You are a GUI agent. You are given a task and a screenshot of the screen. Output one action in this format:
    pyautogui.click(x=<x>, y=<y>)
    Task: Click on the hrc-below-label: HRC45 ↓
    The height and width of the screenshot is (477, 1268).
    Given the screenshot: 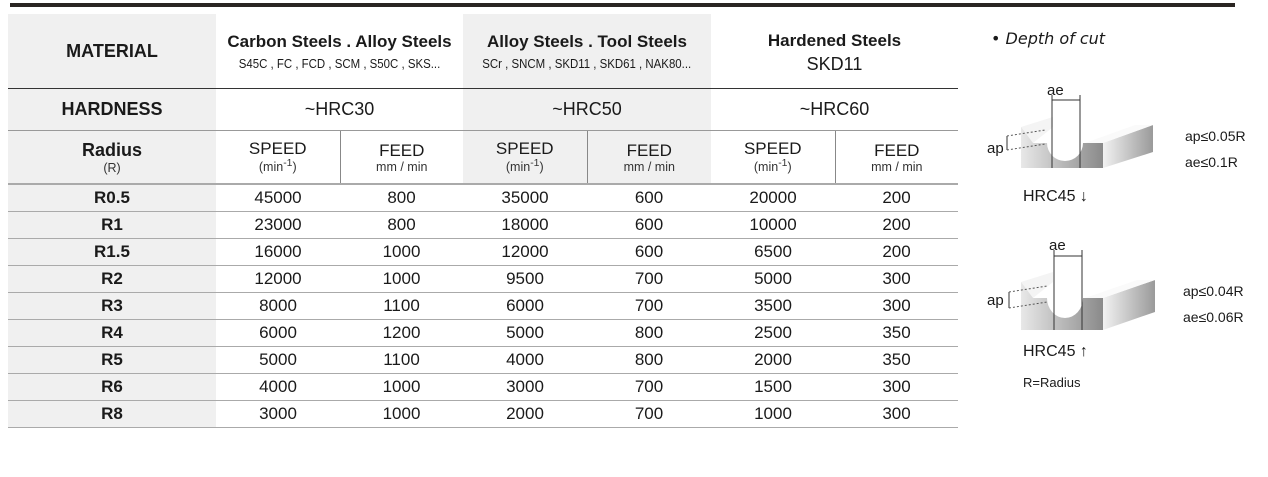 What is the action you would take?
    pyautogui.click(x=1055, y=196)
    